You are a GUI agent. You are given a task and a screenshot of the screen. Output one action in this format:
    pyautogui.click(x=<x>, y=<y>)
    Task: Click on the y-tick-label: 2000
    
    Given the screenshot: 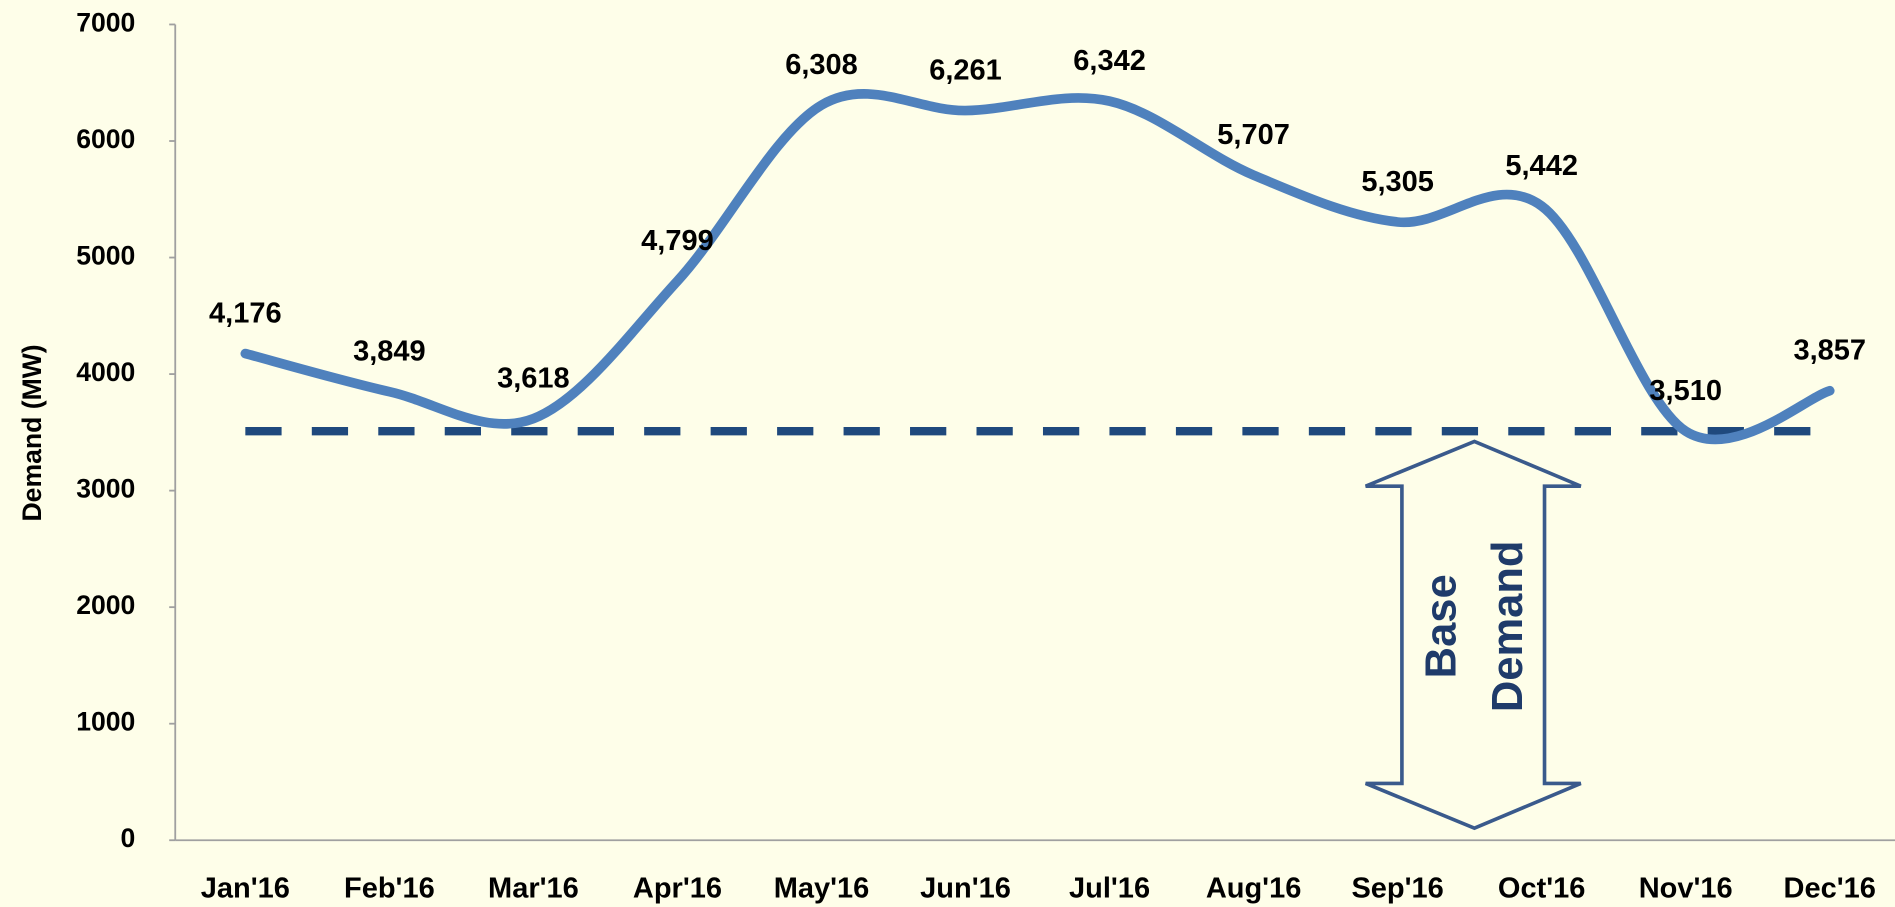 What is the action you would take?
    pyautogui.click(x=105, y=605)
    